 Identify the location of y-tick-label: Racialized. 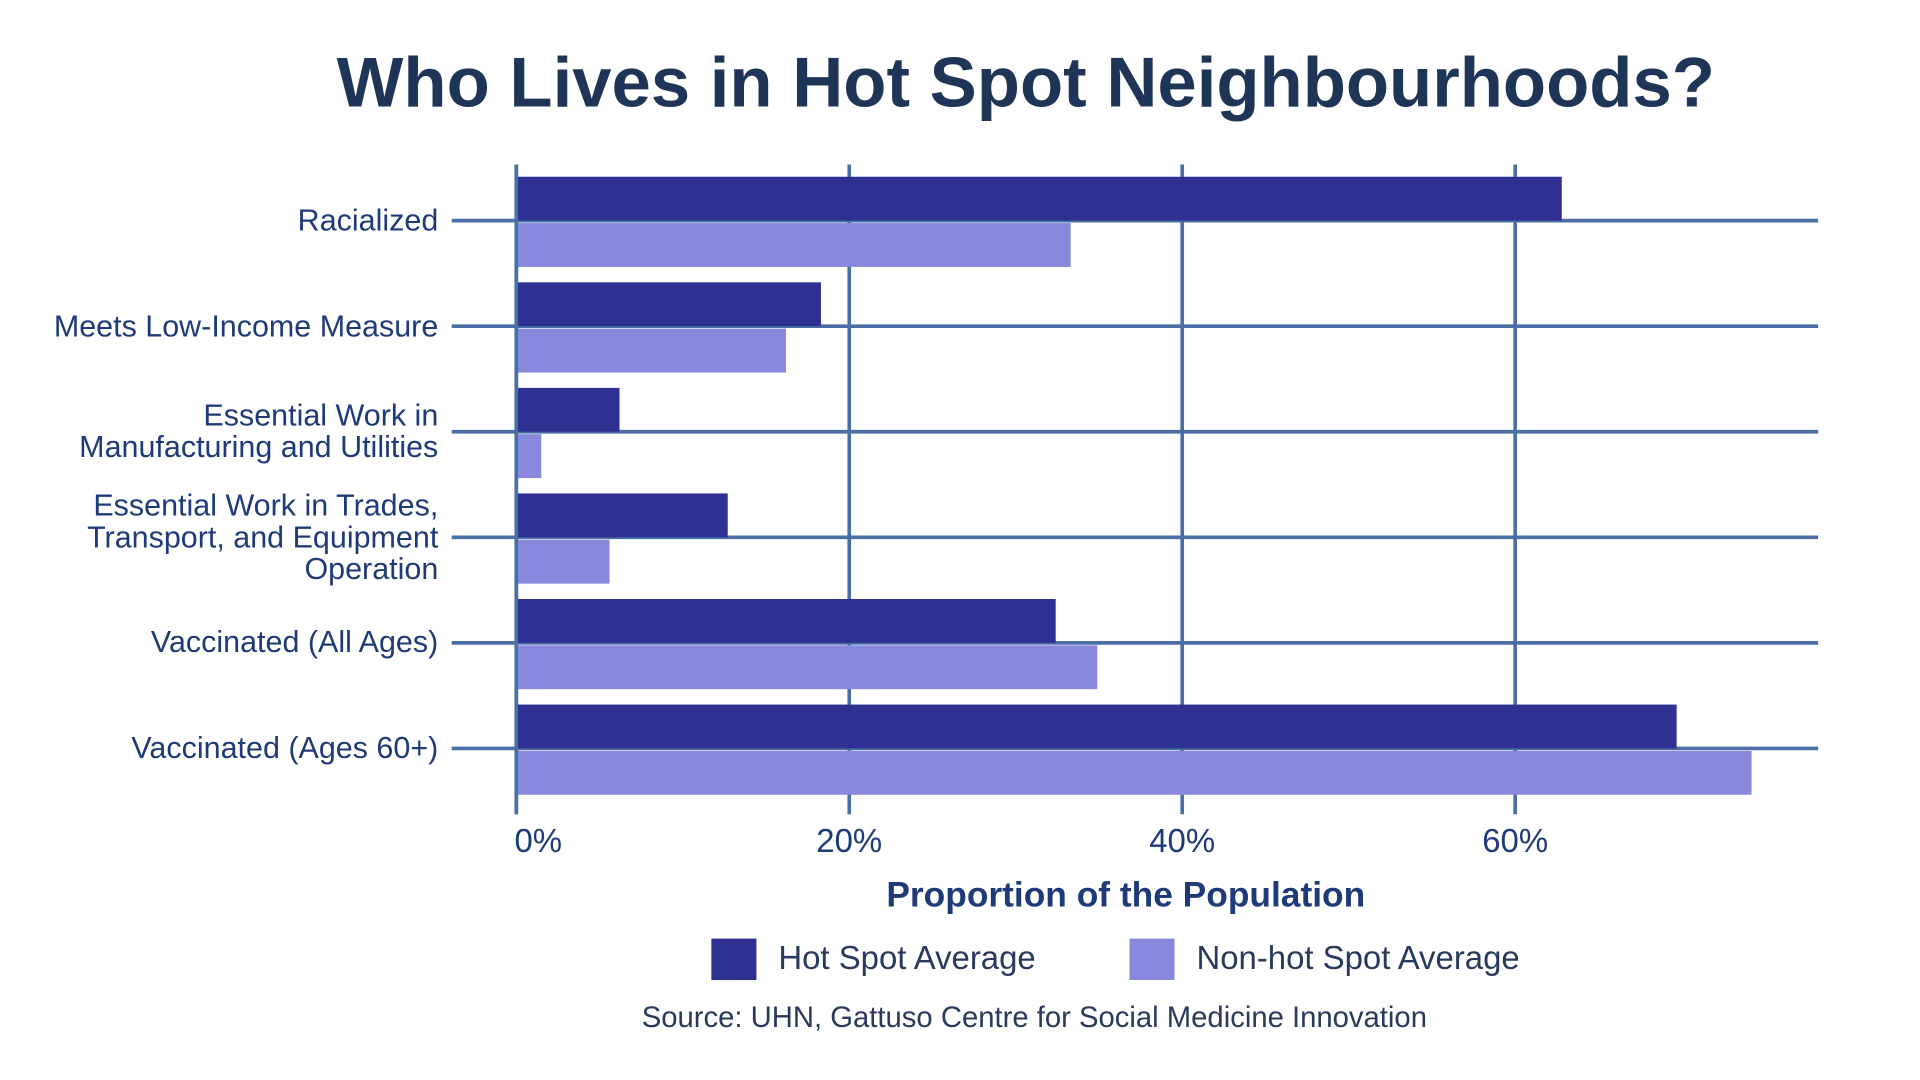
(368, 220).